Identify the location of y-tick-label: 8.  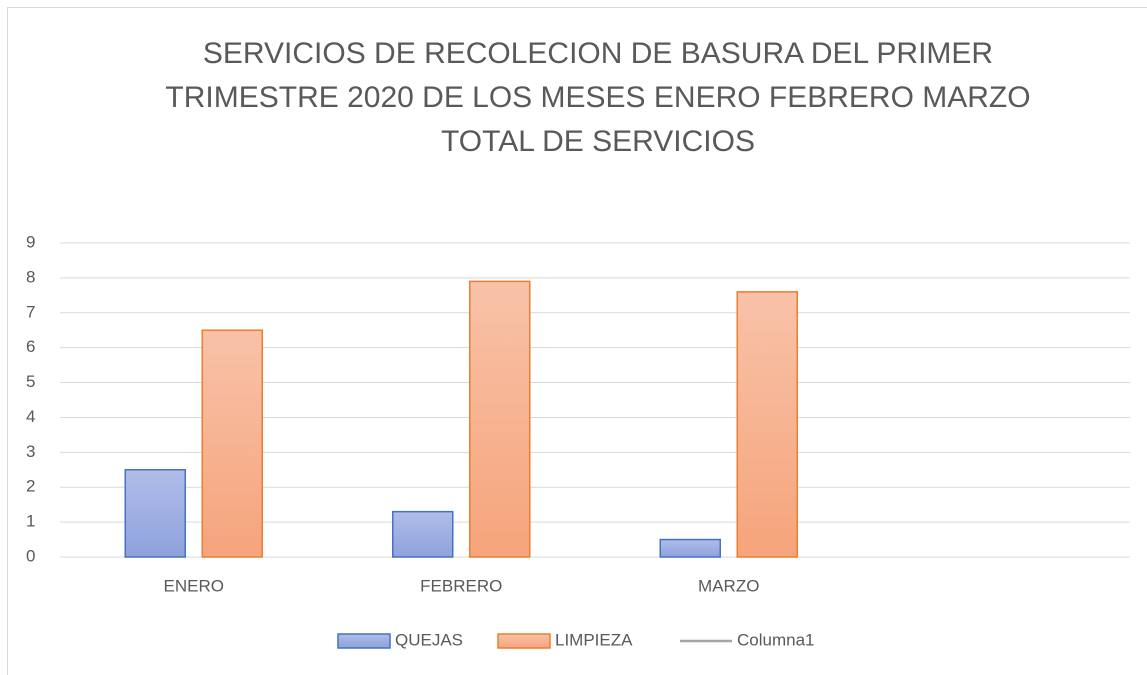
(30, 276).